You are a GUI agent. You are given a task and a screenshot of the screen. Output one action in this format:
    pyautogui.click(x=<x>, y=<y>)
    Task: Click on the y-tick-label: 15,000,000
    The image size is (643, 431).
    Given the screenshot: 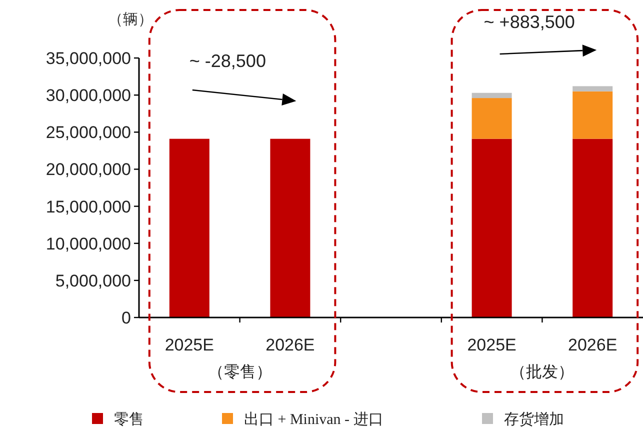 What is the action you would take?
    pyautogui.click(x=88, y=206)
    